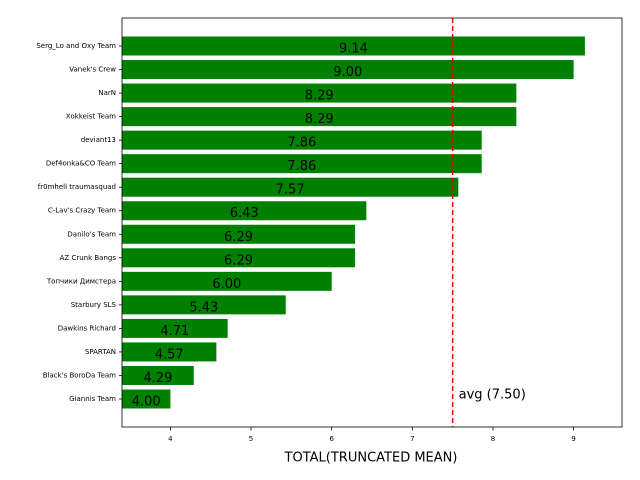  Describe the element at coordinates (573, 439) in the screenshot. I see `x-tick-label: 9` at that location.